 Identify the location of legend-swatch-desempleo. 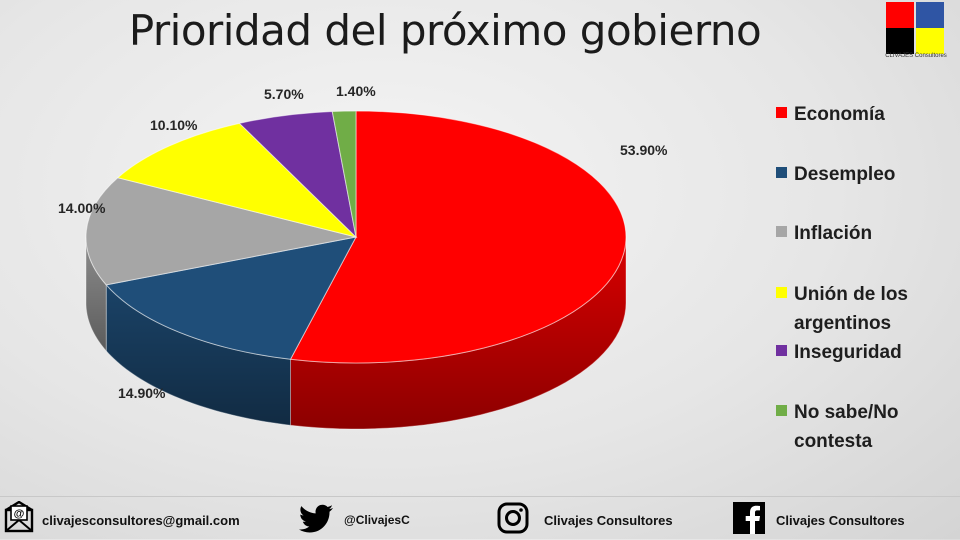
(781, 172).